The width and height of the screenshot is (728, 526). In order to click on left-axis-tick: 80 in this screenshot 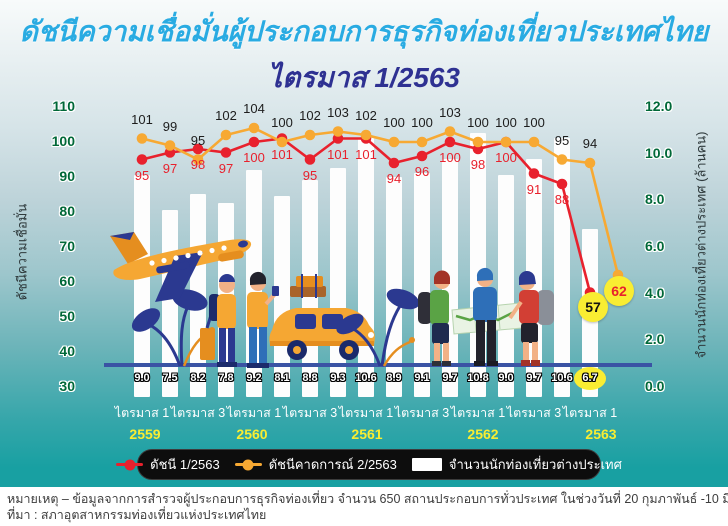, I will do `click(67, 211)`.